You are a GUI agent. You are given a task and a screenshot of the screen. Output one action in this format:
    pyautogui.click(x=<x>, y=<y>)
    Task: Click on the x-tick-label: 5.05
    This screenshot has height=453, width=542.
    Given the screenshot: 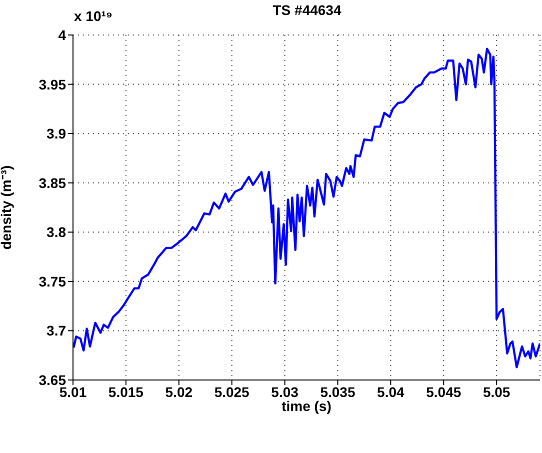 What is the action you would take?
    pyautogui.click(x=496, y=392)
    